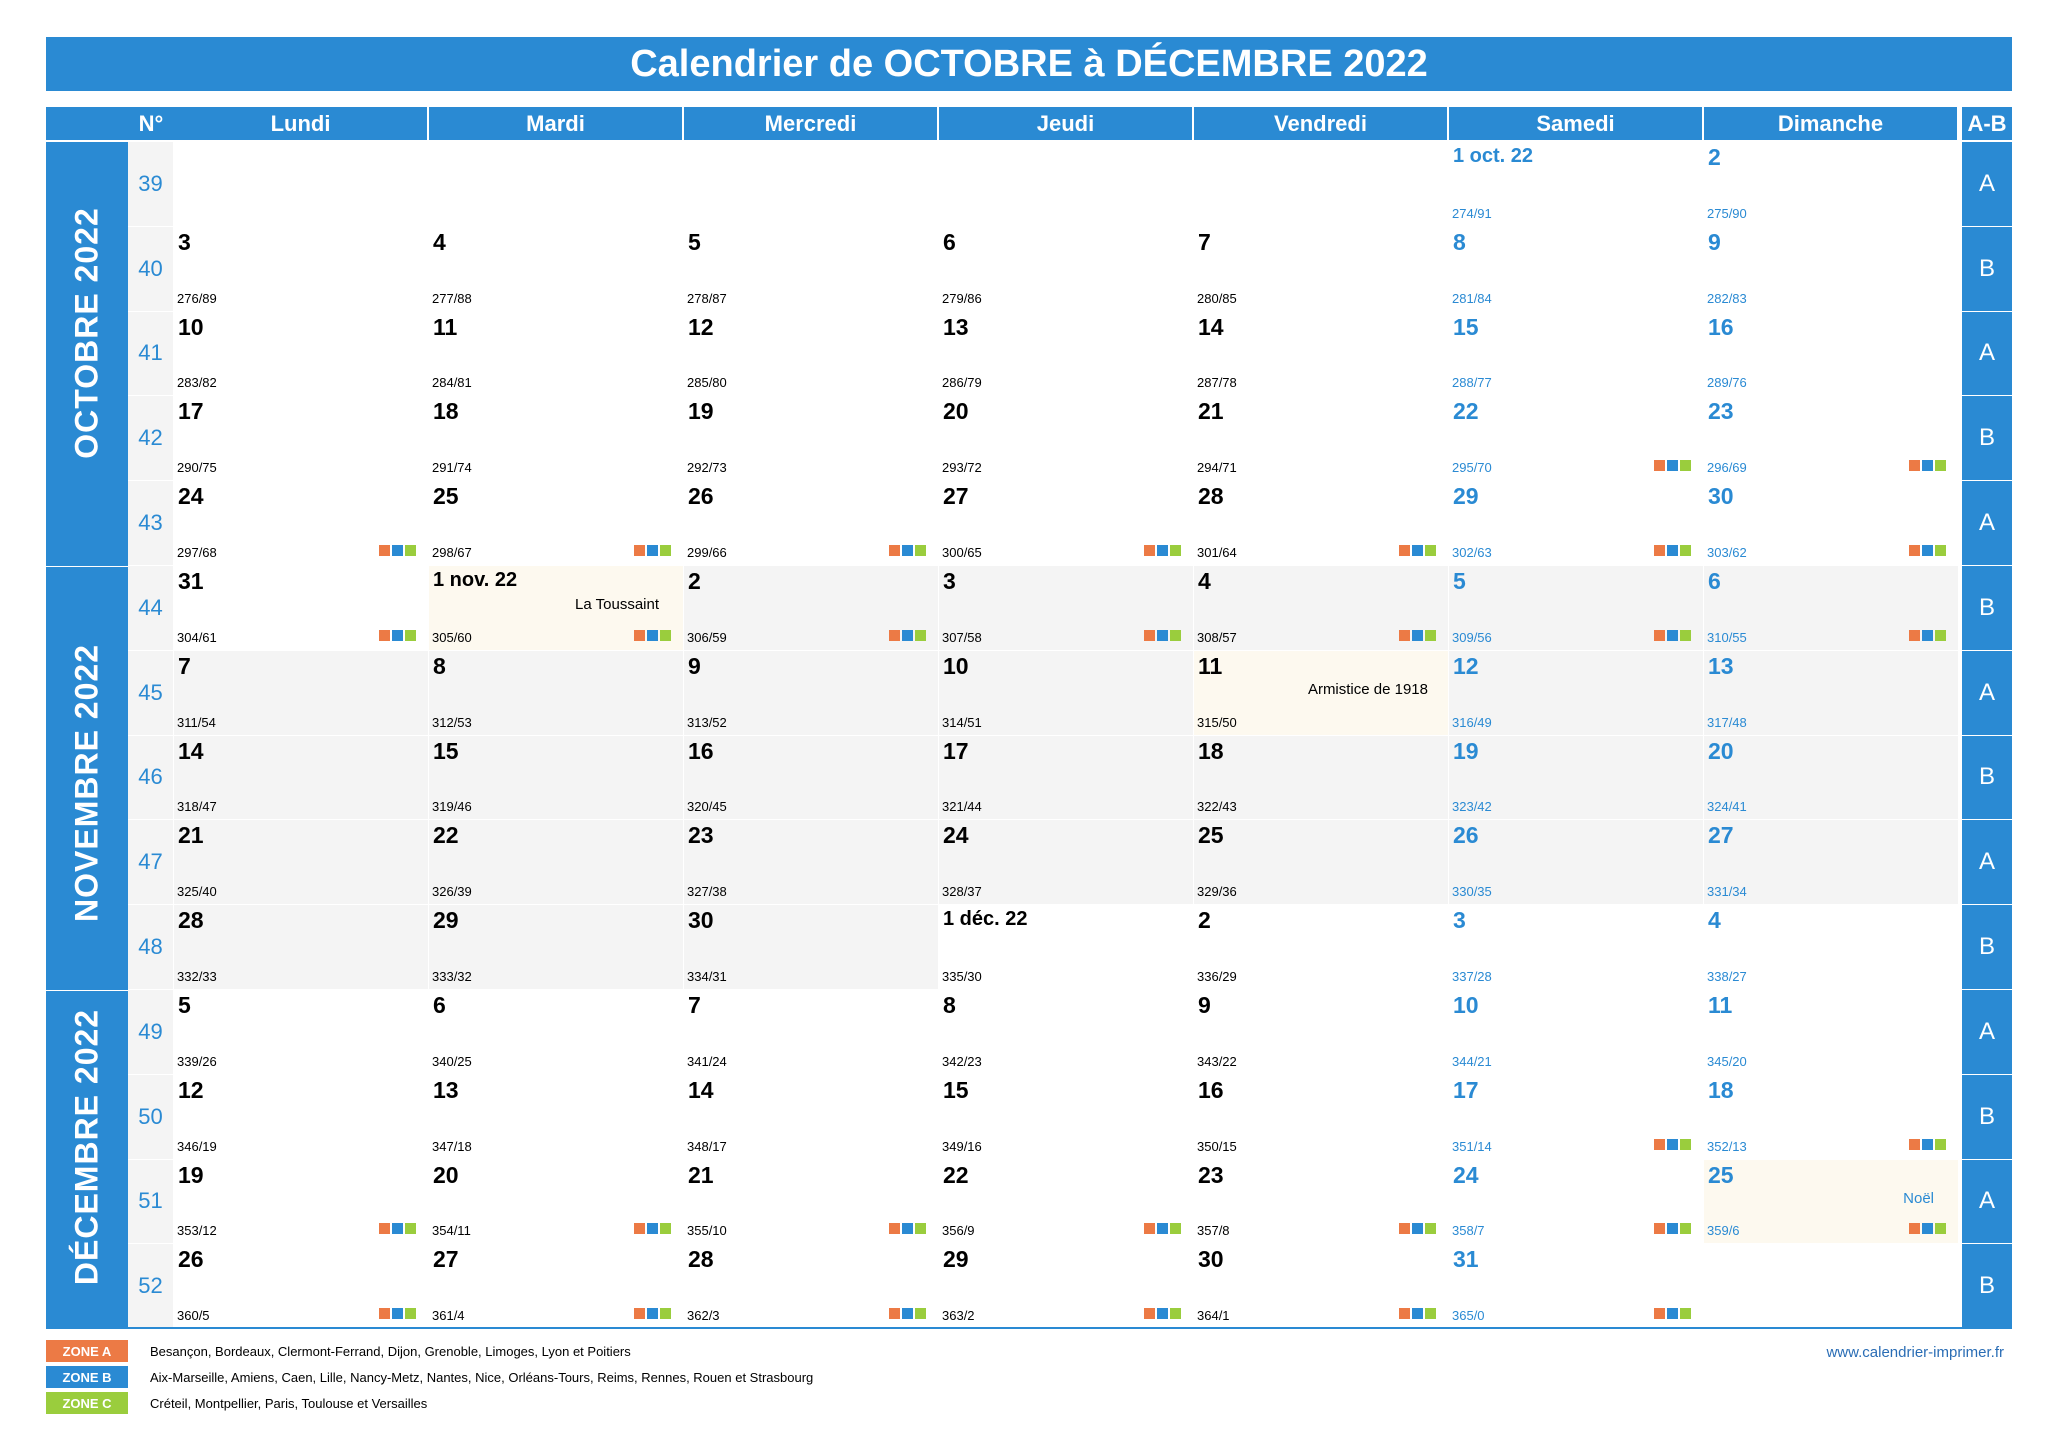 Image resolution: width=2048 pixels, height=1448 pixels. Describe the element at coordinates (1321, 1032) in the screenshot. I see `day-cell: 9 343/22` at that location.